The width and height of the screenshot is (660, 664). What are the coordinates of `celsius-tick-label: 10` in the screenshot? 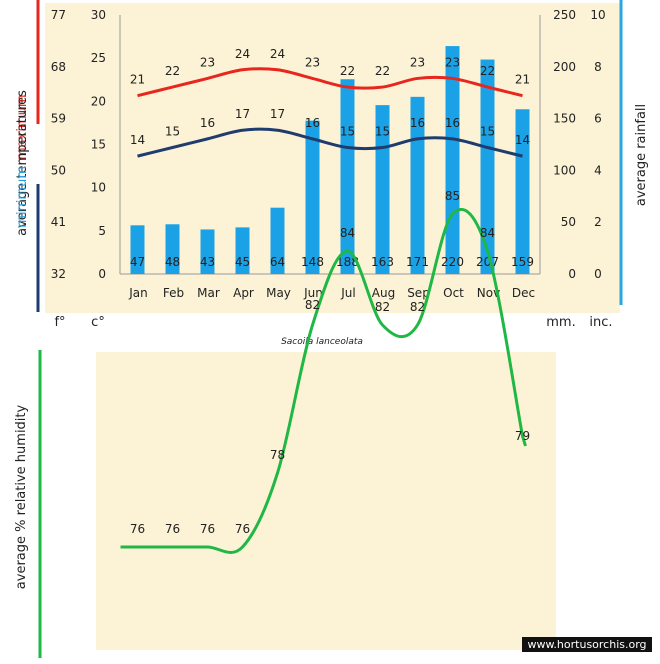 It's located at (98, 188).